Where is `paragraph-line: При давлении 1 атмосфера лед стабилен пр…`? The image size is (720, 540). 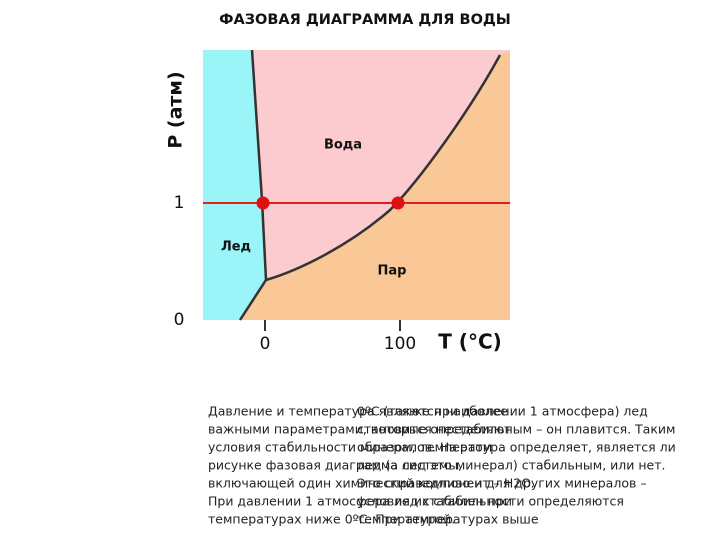 paragraph-line: При давлении 1 атмосфера лед стабилен пр… is located at coordinates (360, 501).